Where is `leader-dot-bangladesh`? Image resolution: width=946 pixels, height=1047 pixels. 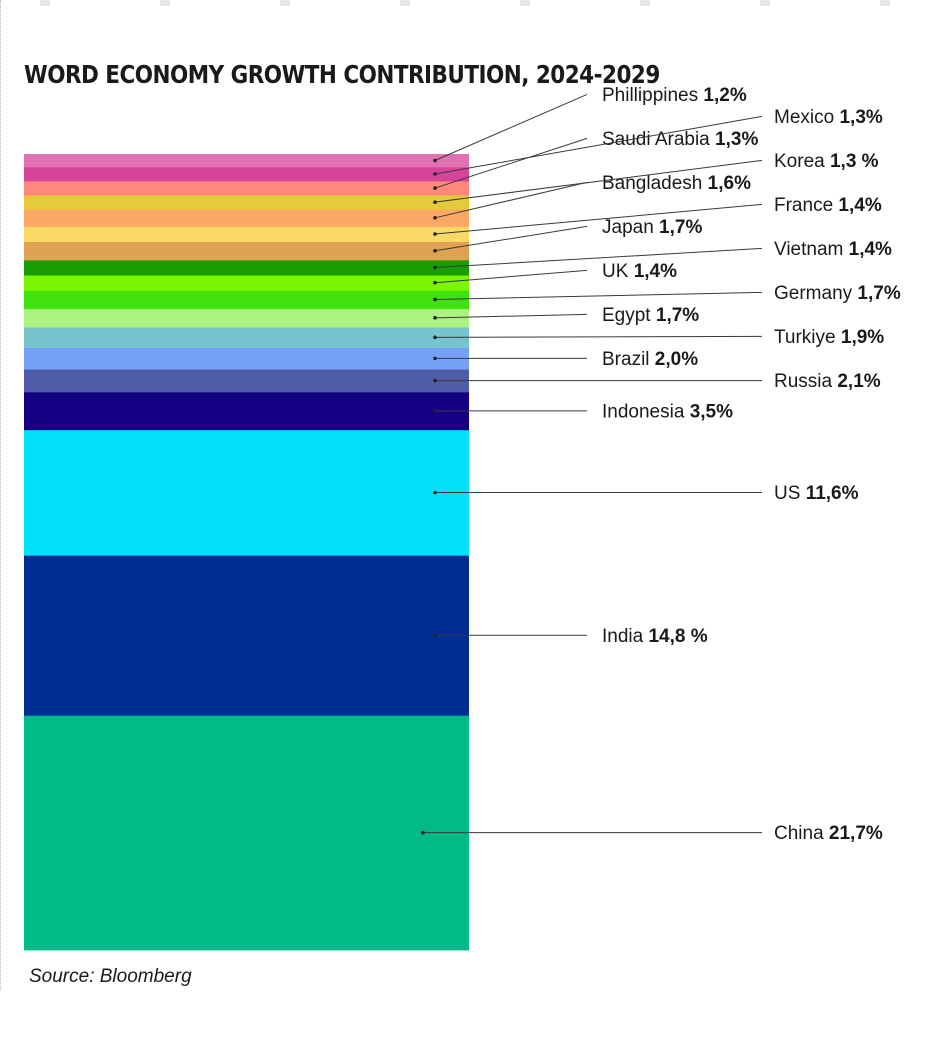
leader-dot-bangladesh is located at coordinates (435, 218).